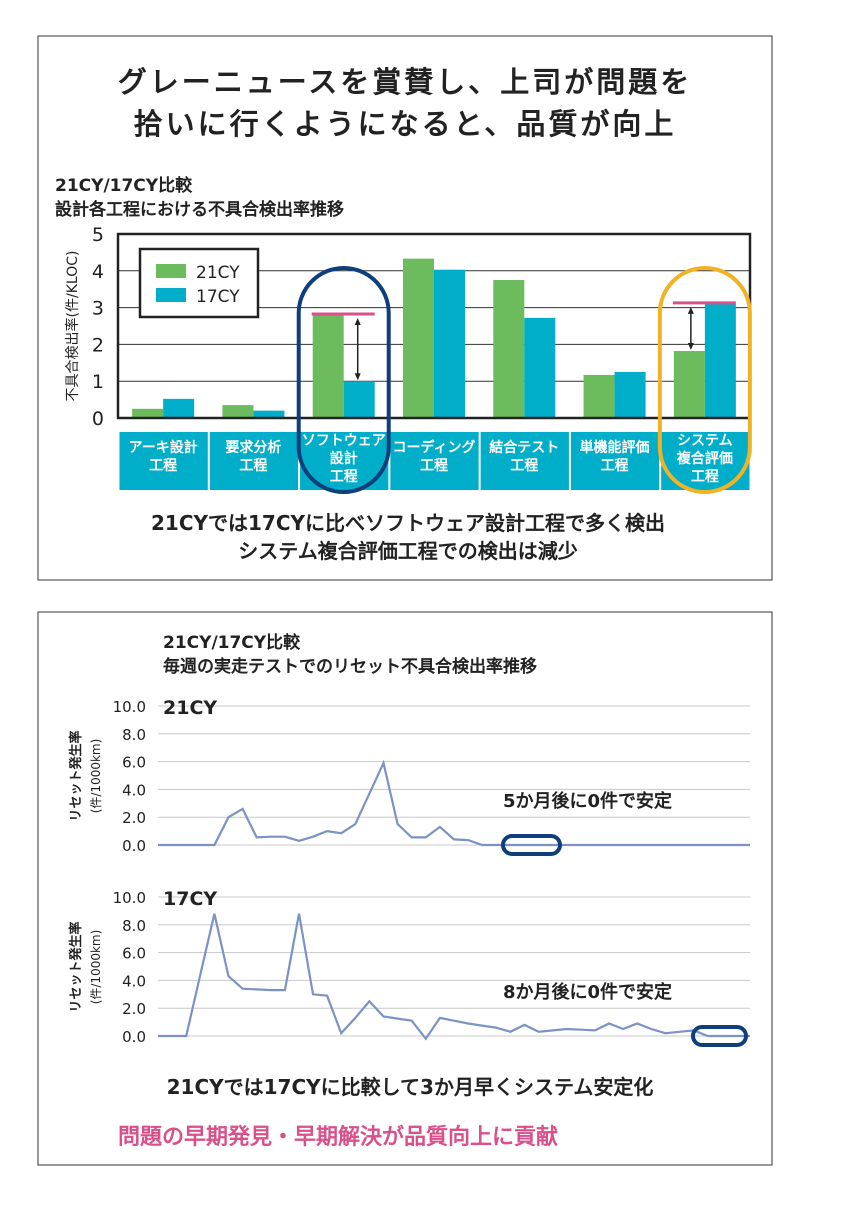 Image resolution: width=844 pixels, height=1218 pixels. What do you see at coordinates (218, 297) in the screenshot?
I see `legend-label: 17CY` at bounding box center [218, 297].